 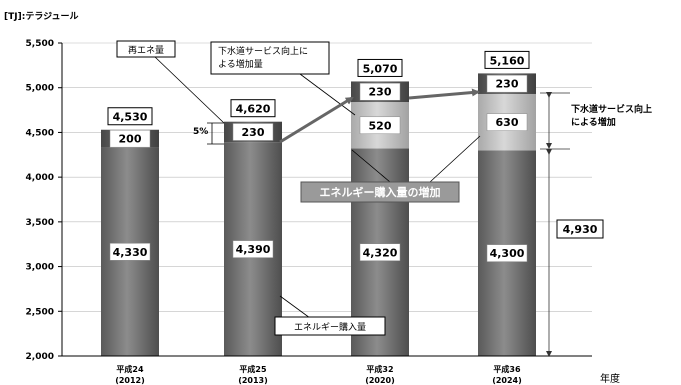 I want to click on y-tick-label: 2,500, so click(x=40, y=312).